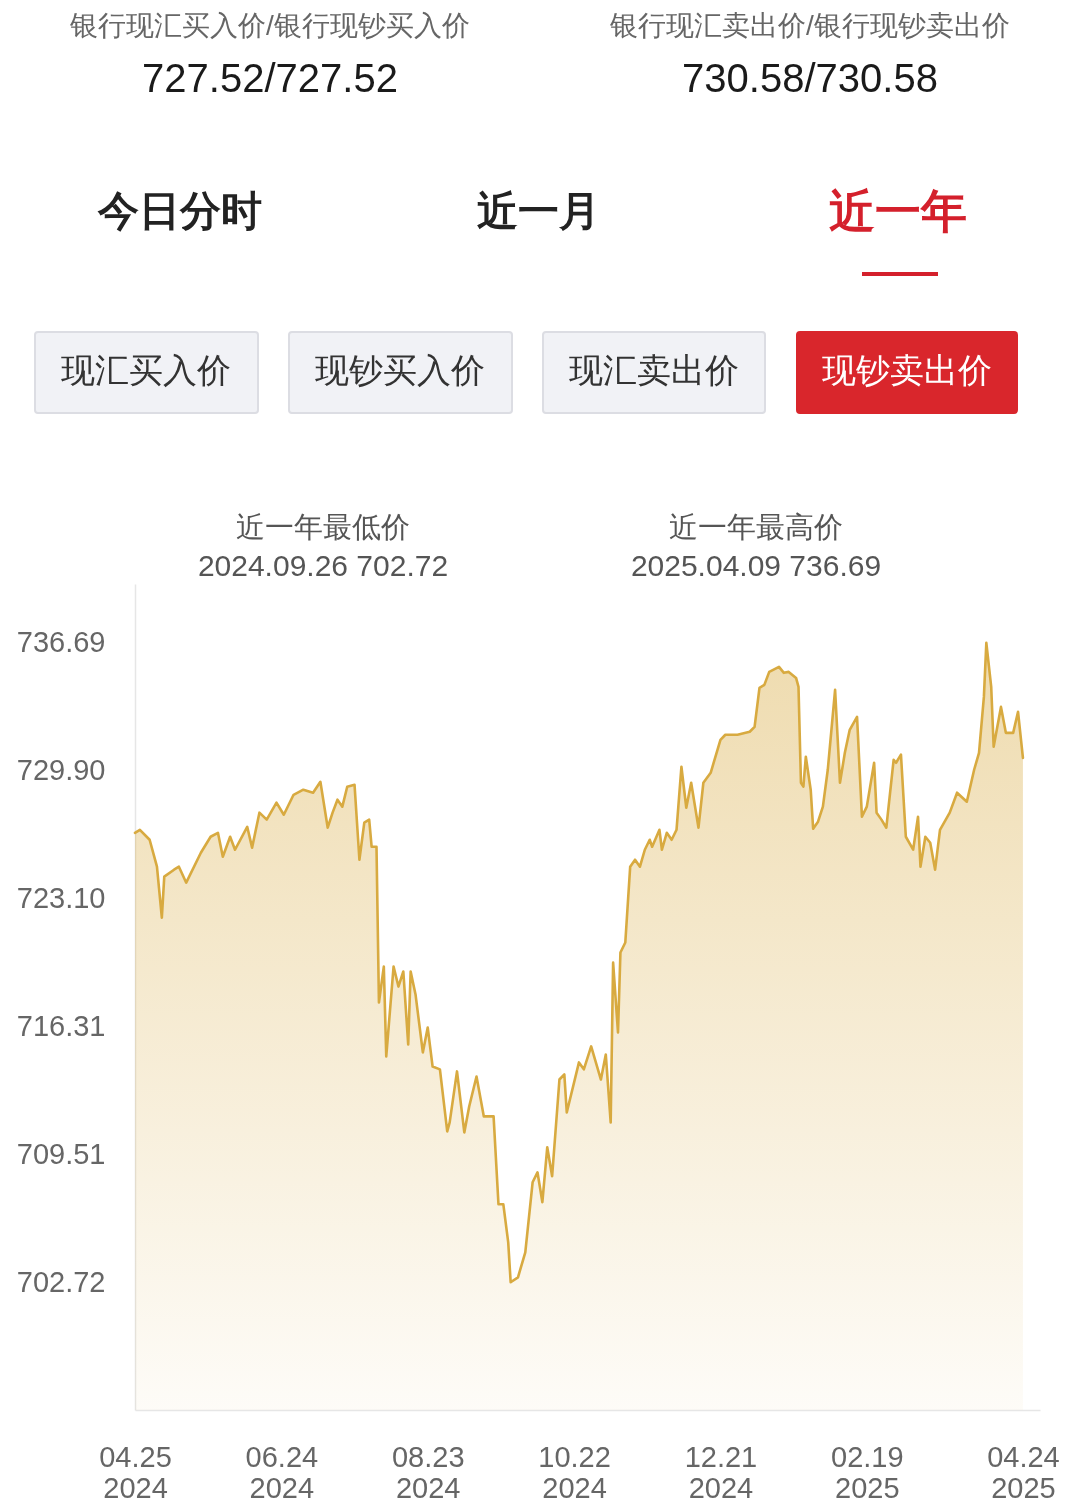  What do you see at coordinates (867, 1472) in the screenshot?
I see `x-tick-label: 02.19 2025` at bounding box center [867, 1472].